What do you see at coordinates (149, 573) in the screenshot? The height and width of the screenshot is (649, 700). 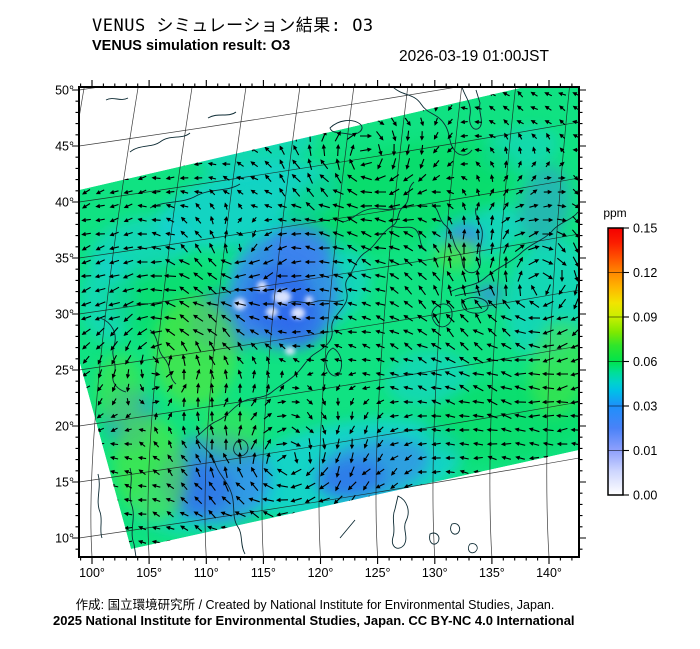 I see `lon-axis-label: 105°` at bounding box center [149, 573].